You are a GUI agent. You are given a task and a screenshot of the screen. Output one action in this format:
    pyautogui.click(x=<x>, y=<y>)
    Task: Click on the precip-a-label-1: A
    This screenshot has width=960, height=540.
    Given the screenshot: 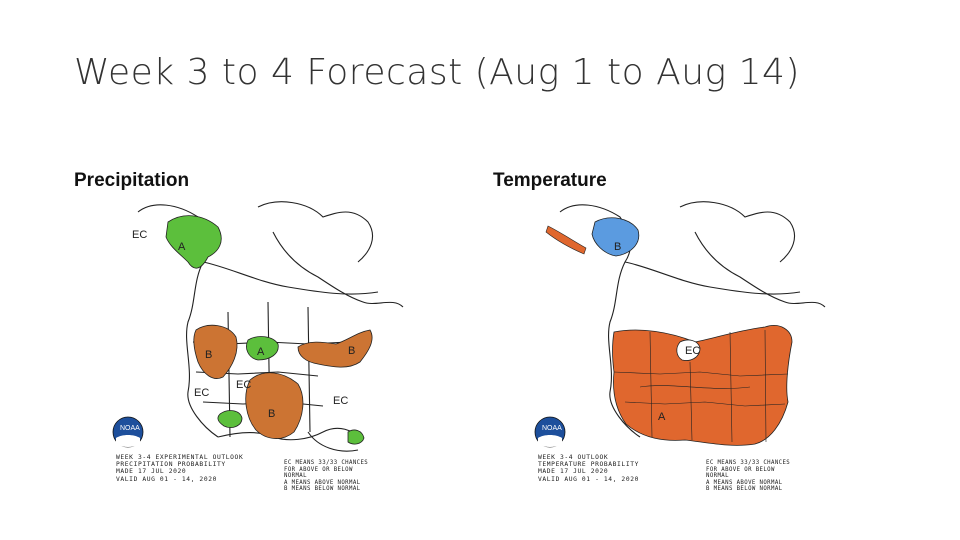 What is the action you would take?
    pyautogui.click(x=182, y=247)
    